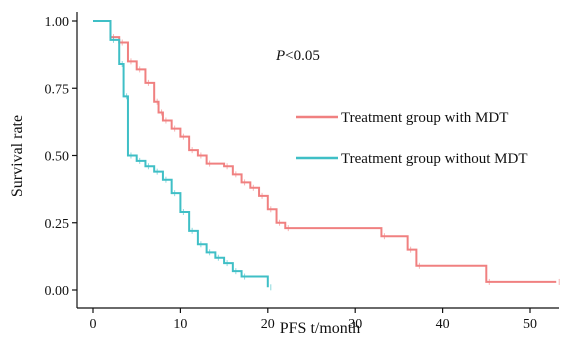 Image resolution: width=569 pixels, height=344 pixels. Describe the element at coordinates (57, 89) in the screenshot. I see `y-tick-label: 0.75` at that location.